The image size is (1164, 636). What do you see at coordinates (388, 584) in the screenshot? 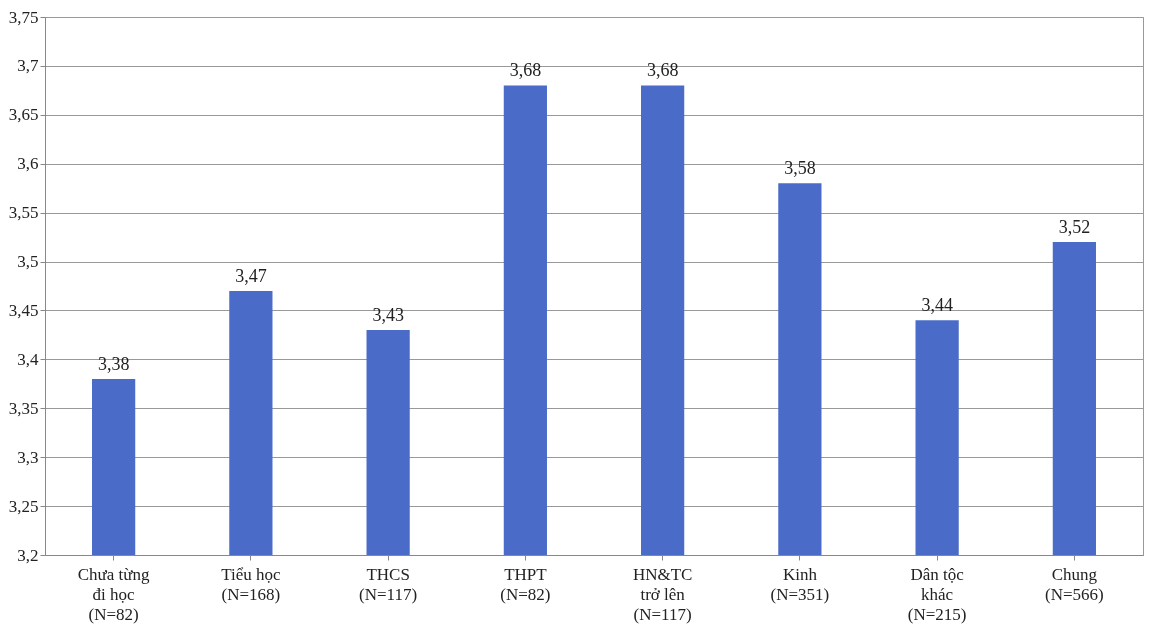
I see `x-tick-label: THCS (N=117)` at bounding box center [388, 584].